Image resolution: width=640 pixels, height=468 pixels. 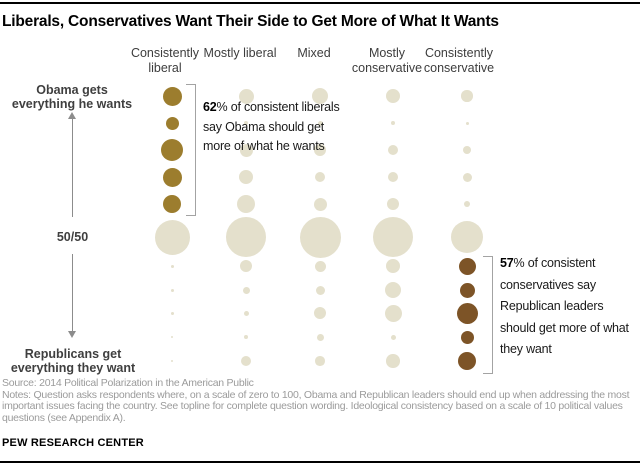 I want to click on axis-top-label: Obama gets everything he wants, so click(x=72, y=97).